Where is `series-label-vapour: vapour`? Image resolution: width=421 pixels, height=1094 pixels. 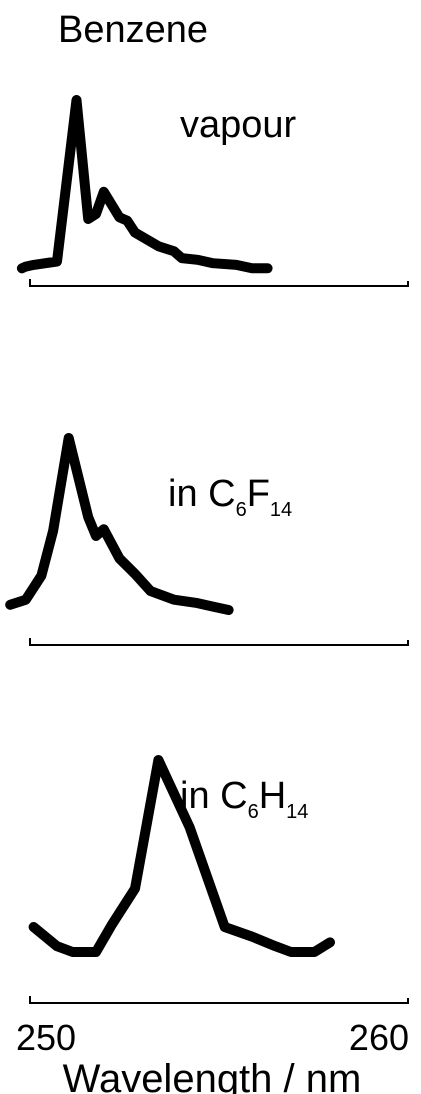
series-label-vapour: vapour is located at coordinates (238, 125).